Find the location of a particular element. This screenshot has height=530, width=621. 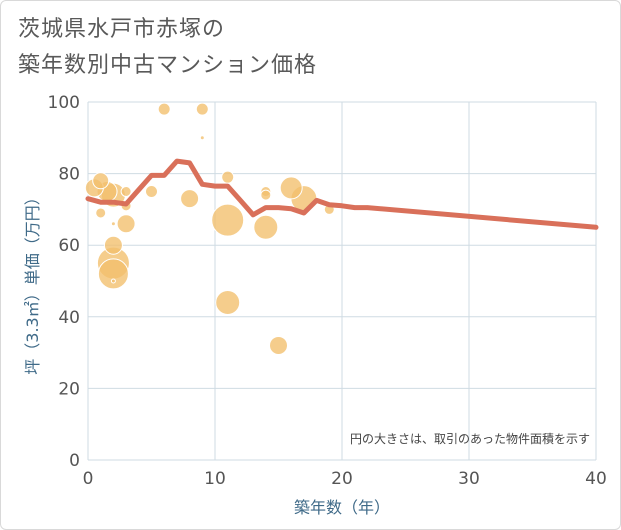

y-tick-label: 80 is located at coordinates (69, 175).